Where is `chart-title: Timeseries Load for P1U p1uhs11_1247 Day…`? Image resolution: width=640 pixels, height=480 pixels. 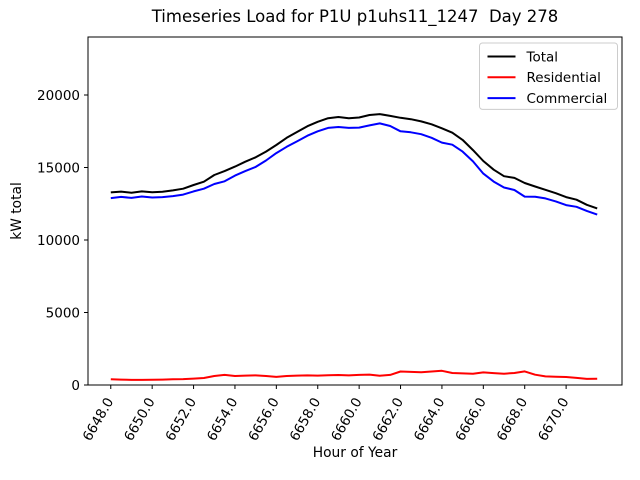 chart-title: Timeseries Load for P1U p1uhs11_1247 Day… is located at coordinates (355, 16).